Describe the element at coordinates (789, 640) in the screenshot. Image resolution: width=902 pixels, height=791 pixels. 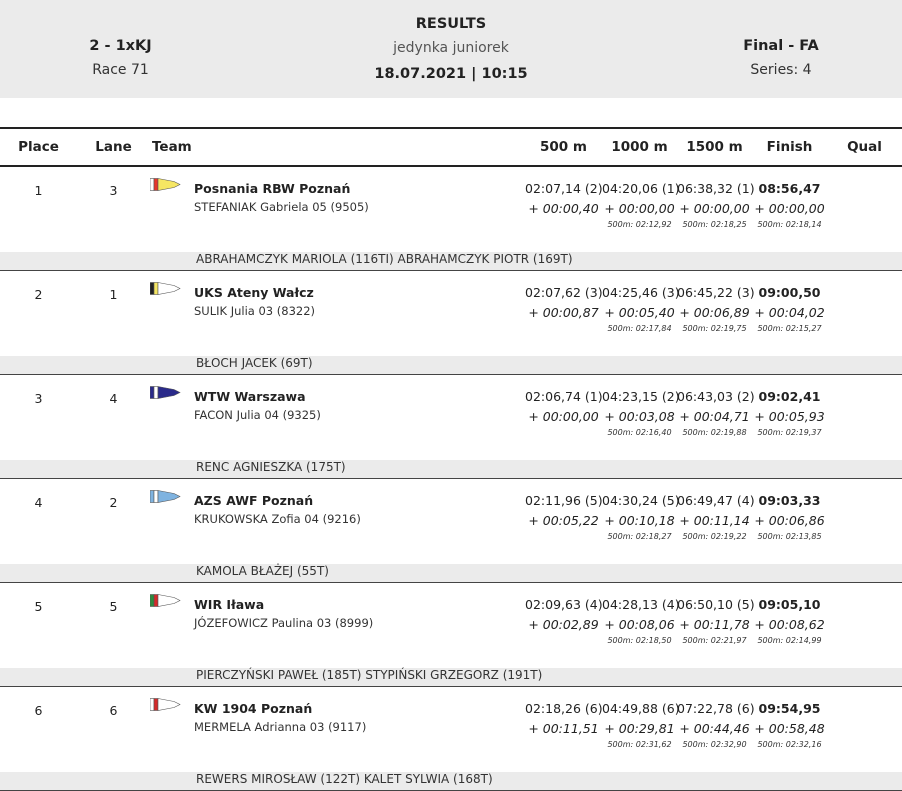
I see `split-pace: 500m: 02:14,99` at that location.